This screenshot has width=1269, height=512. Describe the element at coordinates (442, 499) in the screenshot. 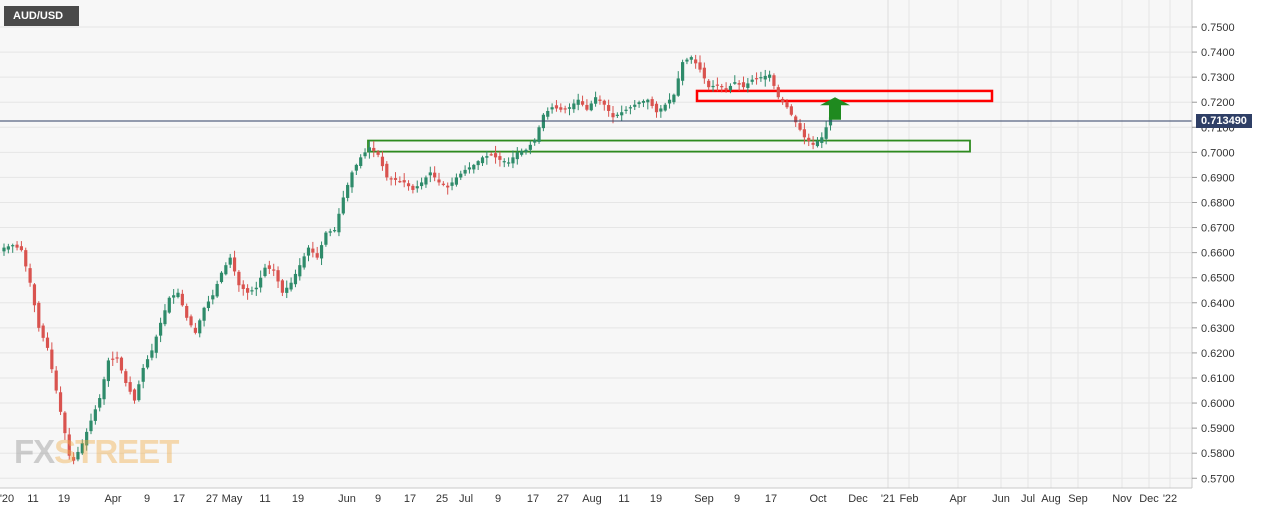

I see `x-tick-label: 25` at that location.